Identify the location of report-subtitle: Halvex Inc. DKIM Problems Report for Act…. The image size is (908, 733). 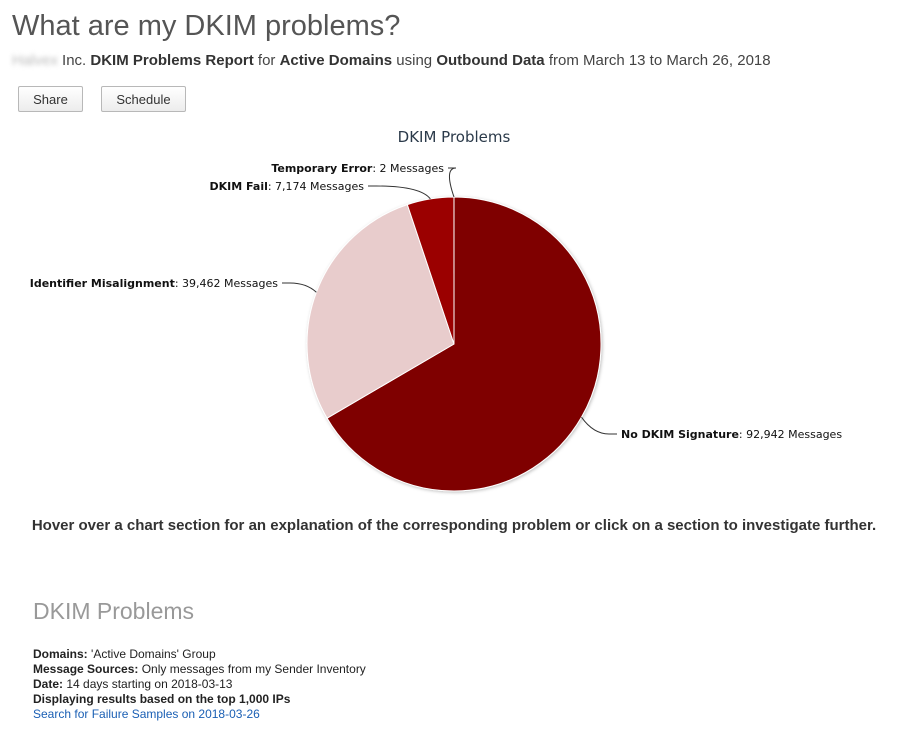
(391, 60).